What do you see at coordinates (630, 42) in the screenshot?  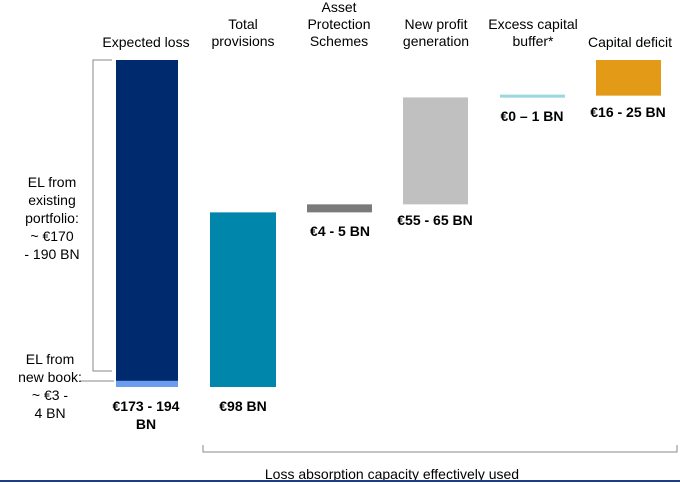 I see `category-label-capital-deficit: Capital deficit` at bounding box center [630, 42].